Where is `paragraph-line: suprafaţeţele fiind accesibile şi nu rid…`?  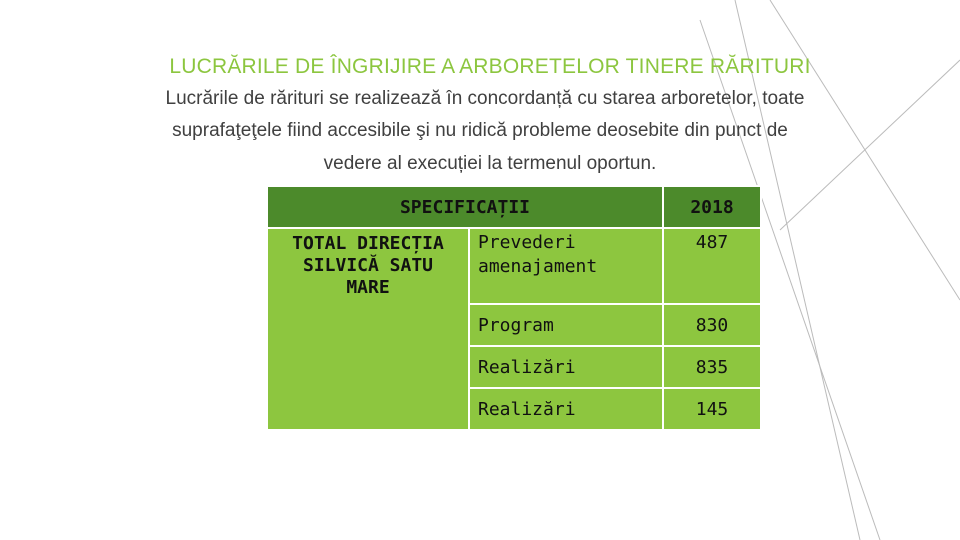
paragraph-line: suprafaţeţele fiind accesibile şi nu rid… is located at coordinates (480, 130).